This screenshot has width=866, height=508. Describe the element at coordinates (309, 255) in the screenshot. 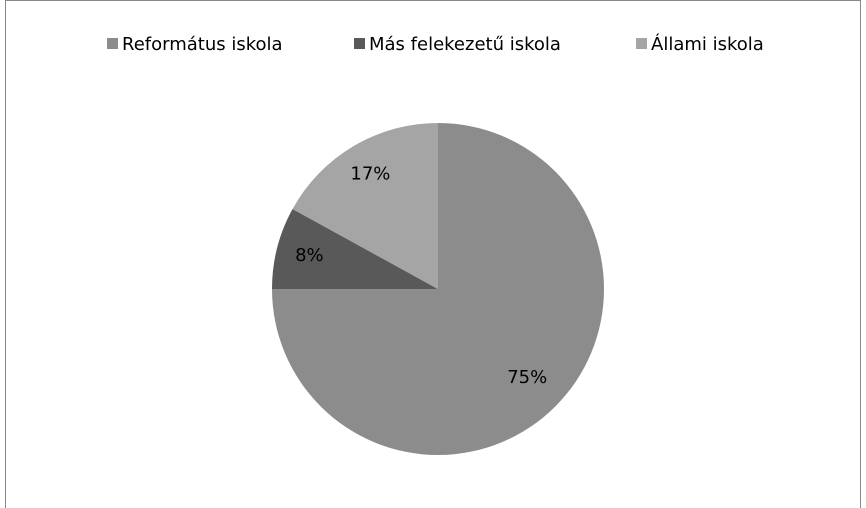

I see `data-label: 8%` at that location.